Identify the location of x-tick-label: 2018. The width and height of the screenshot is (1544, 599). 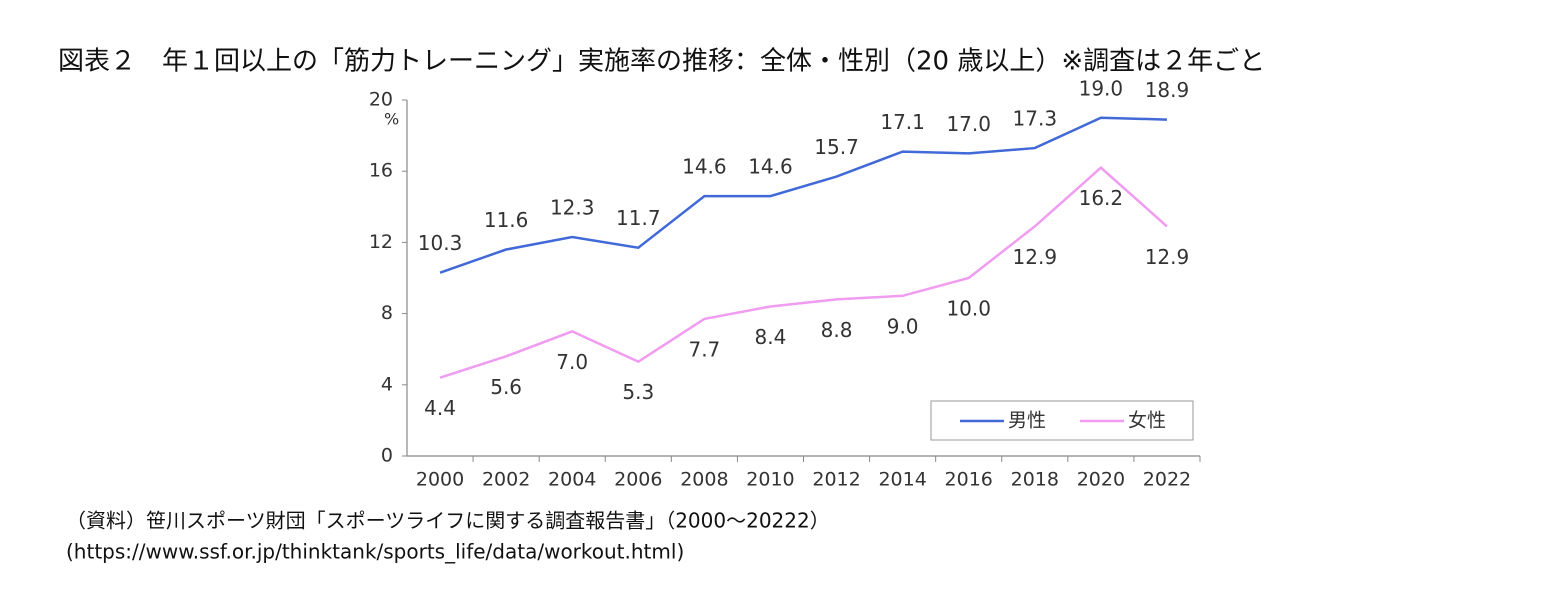
(1035, 480).